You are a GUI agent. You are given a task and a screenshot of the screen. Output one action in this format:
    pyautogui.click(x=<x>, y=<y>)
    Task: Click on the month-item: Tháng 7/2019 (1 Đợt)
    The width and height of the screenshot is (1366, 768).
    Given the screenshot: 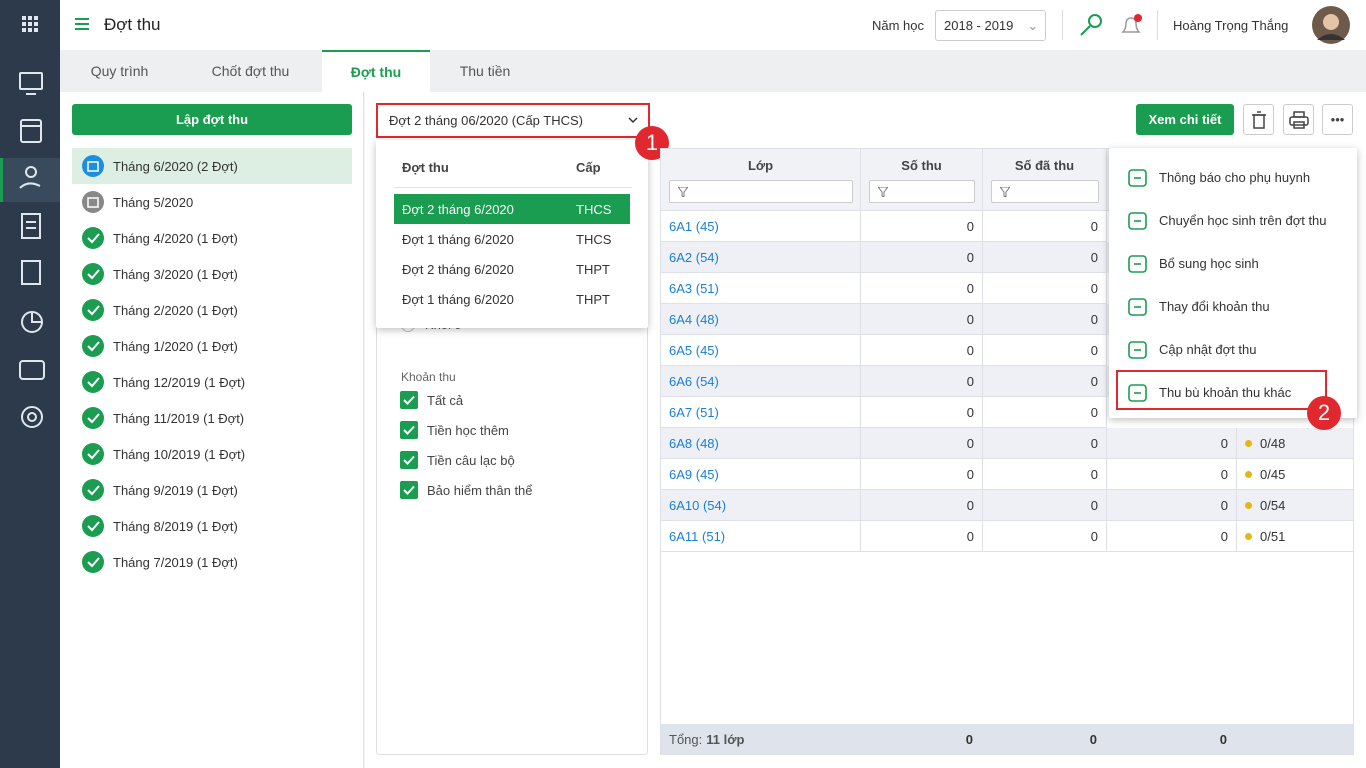 What is the action you would take?
    pyautogui.click(x=212, y=562)
    